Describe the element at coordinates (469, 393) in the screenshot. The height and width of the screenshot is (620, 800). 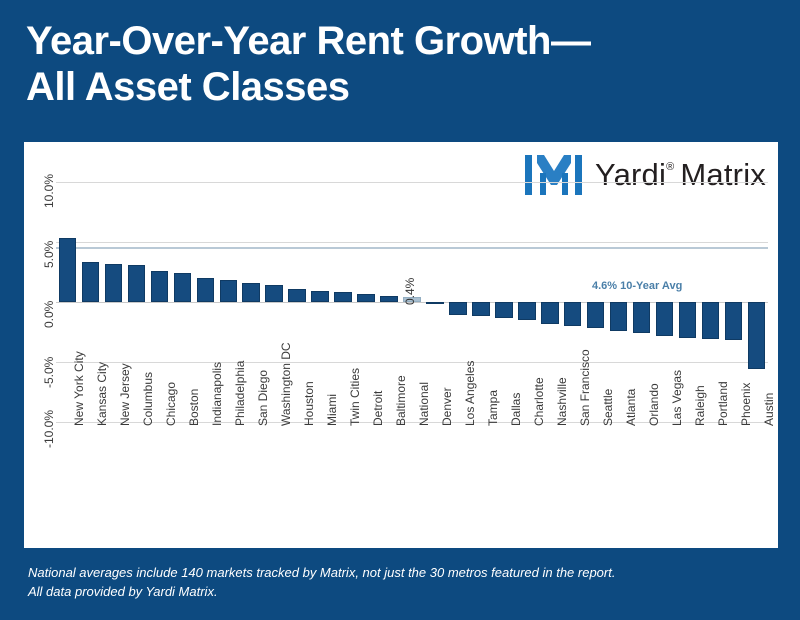
I see `x-axis-label: Los Angeles` at that location.